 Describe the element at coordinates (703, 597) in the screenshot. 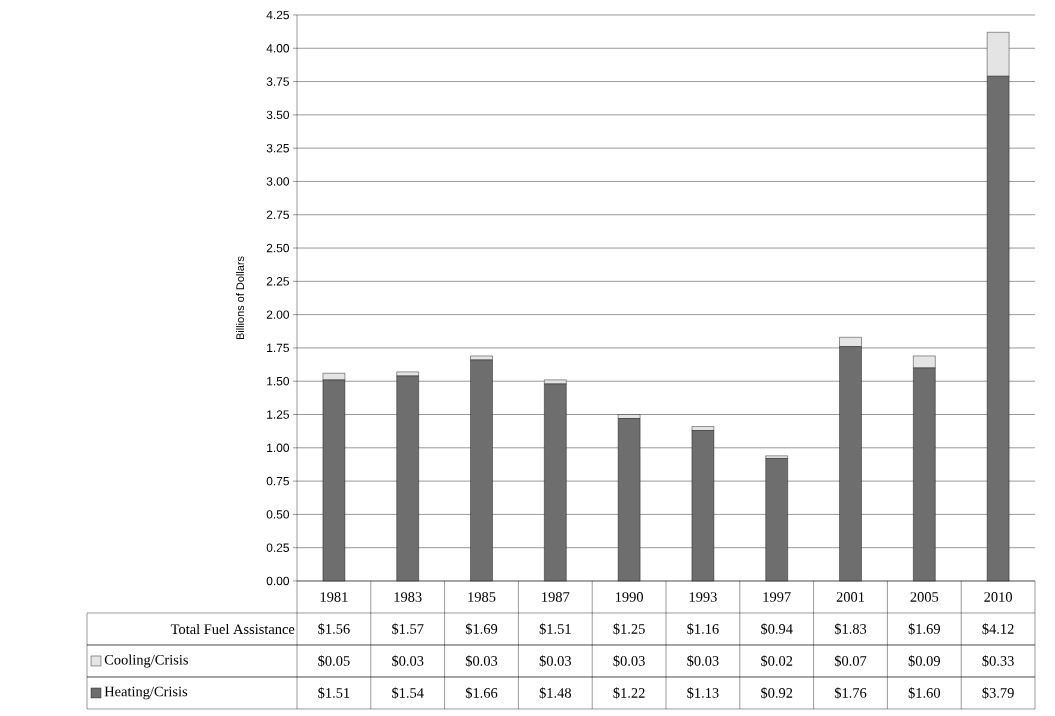

I see `x-tick-label: 1993` at that location.